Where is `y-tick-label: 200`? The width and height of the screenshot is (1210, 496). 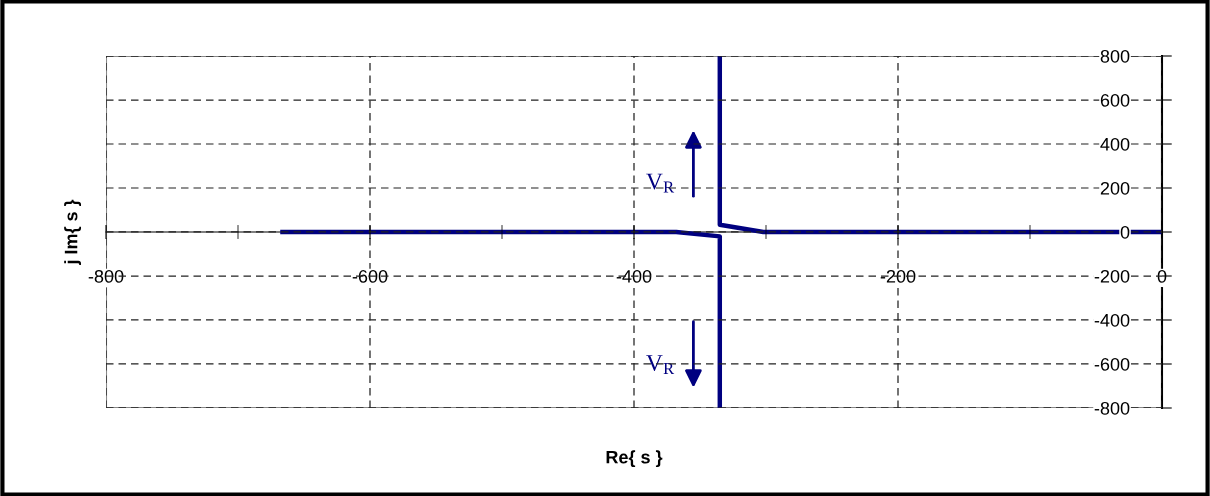
y-tick-label: 200 is located at coordinates (1115, 188).